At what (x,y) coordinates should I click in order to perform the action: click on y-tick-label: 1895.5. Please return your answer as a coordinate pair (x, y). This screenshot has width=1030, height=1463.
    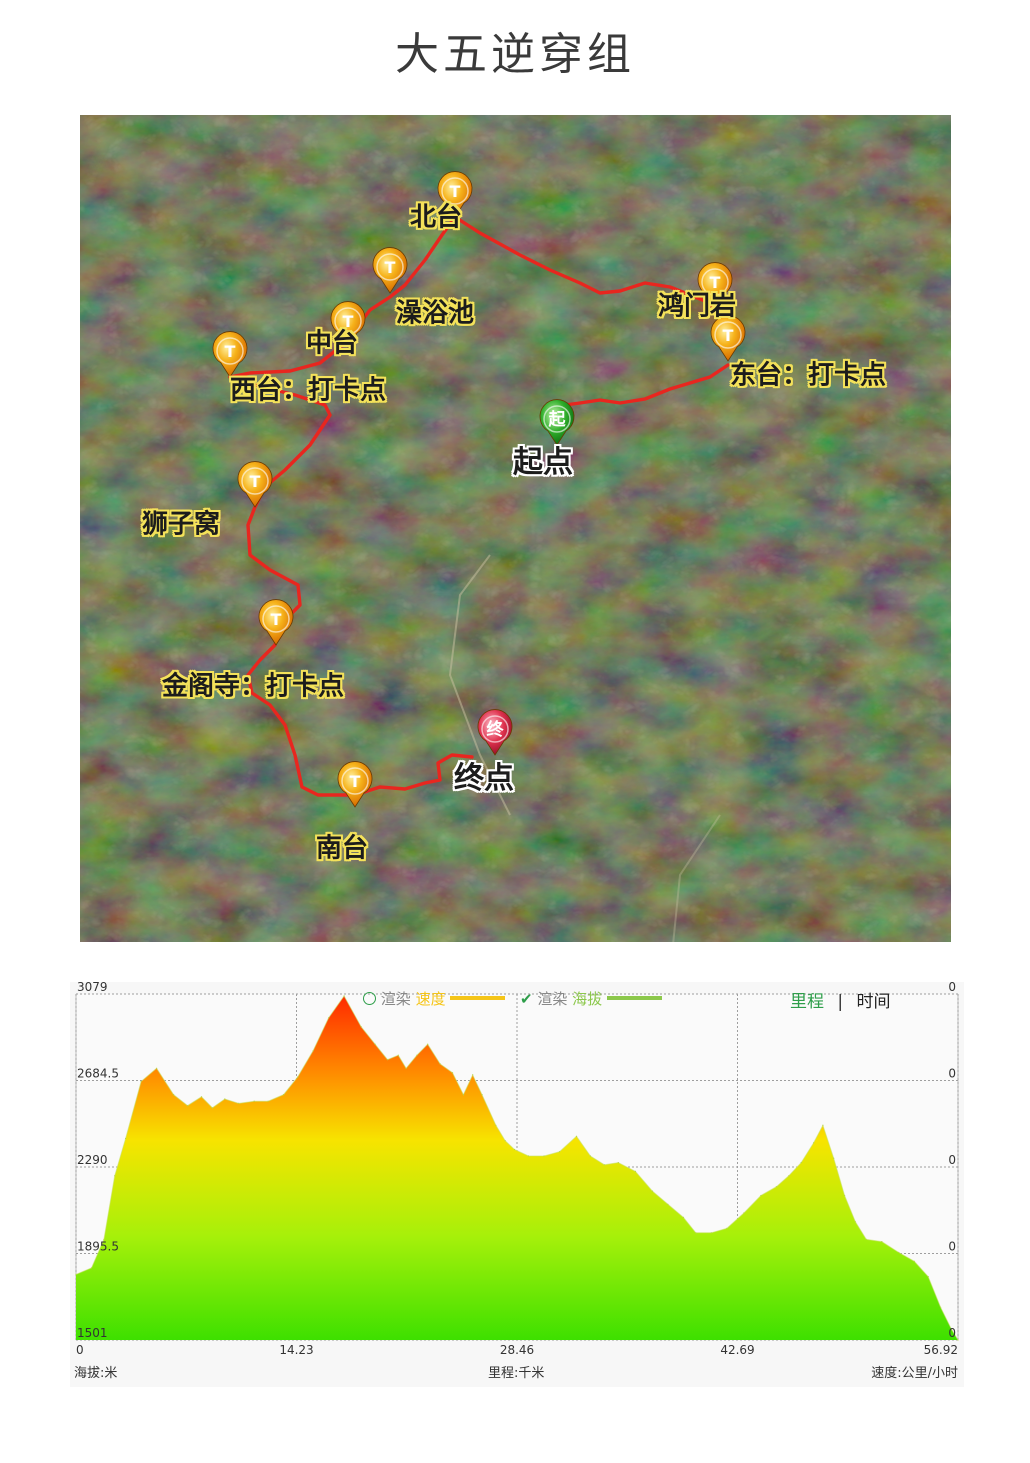
    Looking at the image, I should click on (98, 1247).